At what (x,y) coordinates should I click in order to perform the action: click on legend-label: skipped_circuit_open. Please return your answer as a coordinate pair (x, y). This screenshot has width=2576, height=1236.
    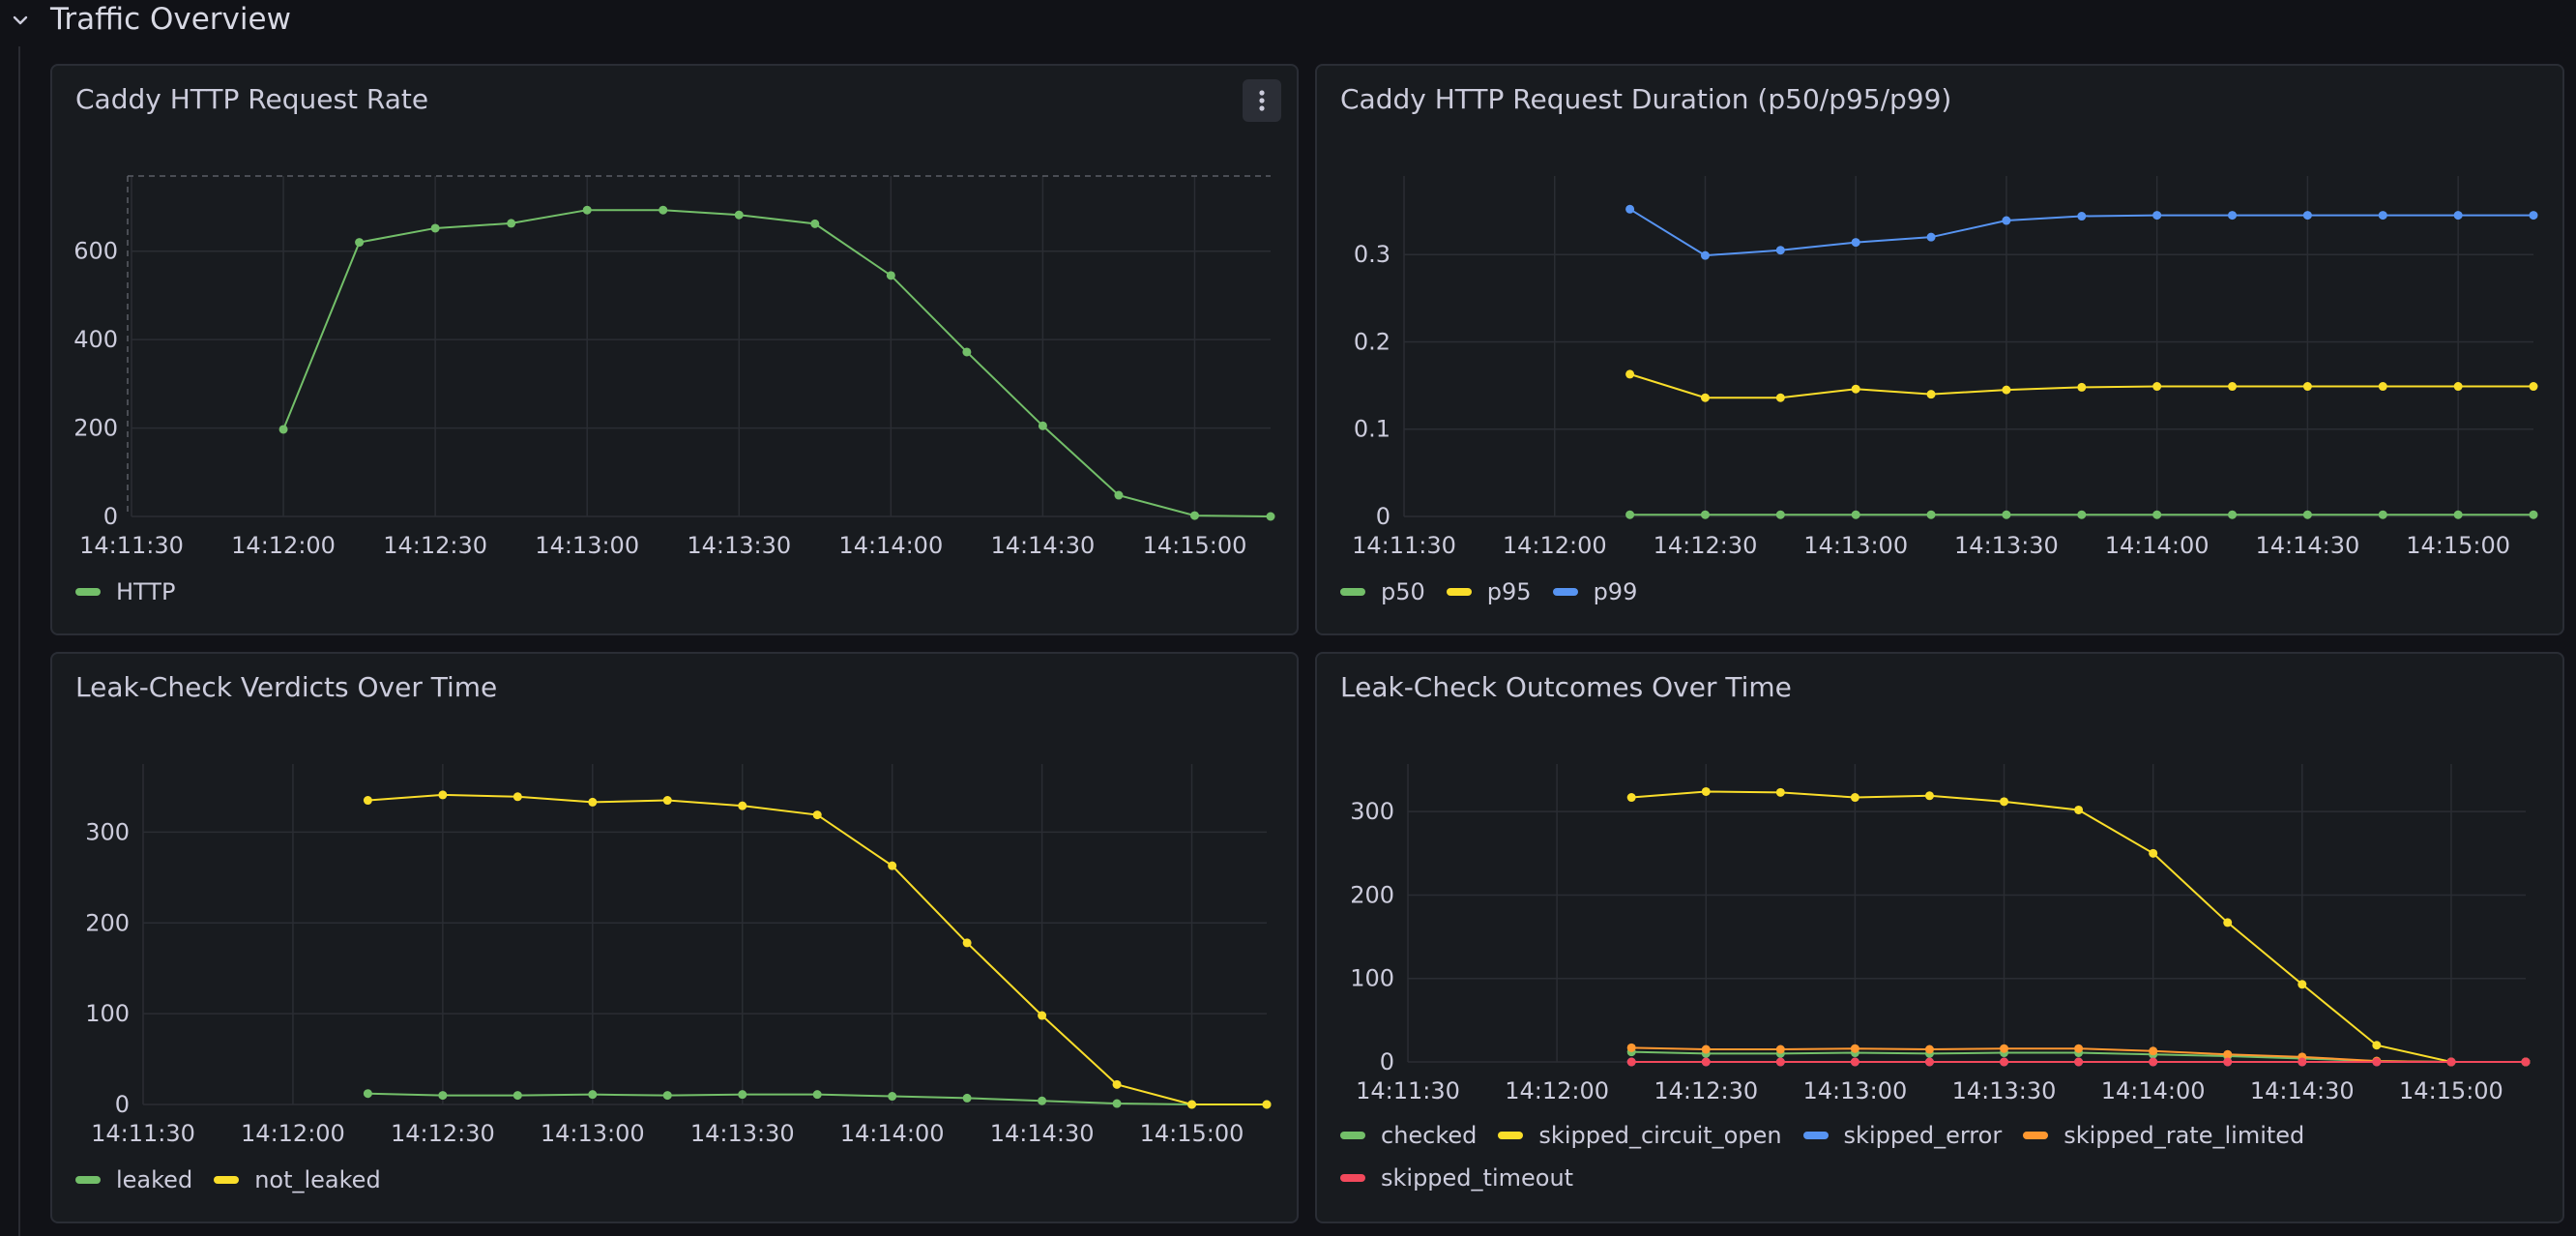
    Looking at the image, I should click on (1660, 1135).